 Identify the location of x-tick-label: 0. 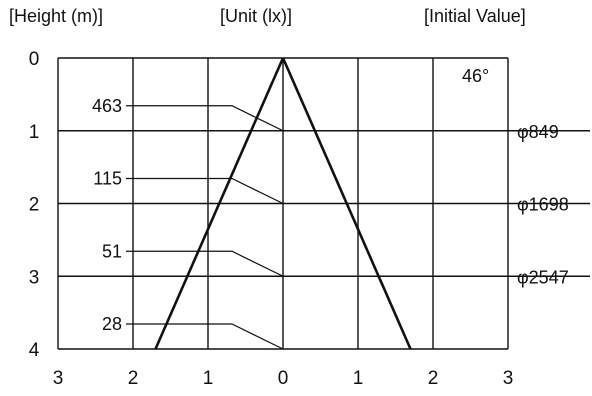
(283, 378).